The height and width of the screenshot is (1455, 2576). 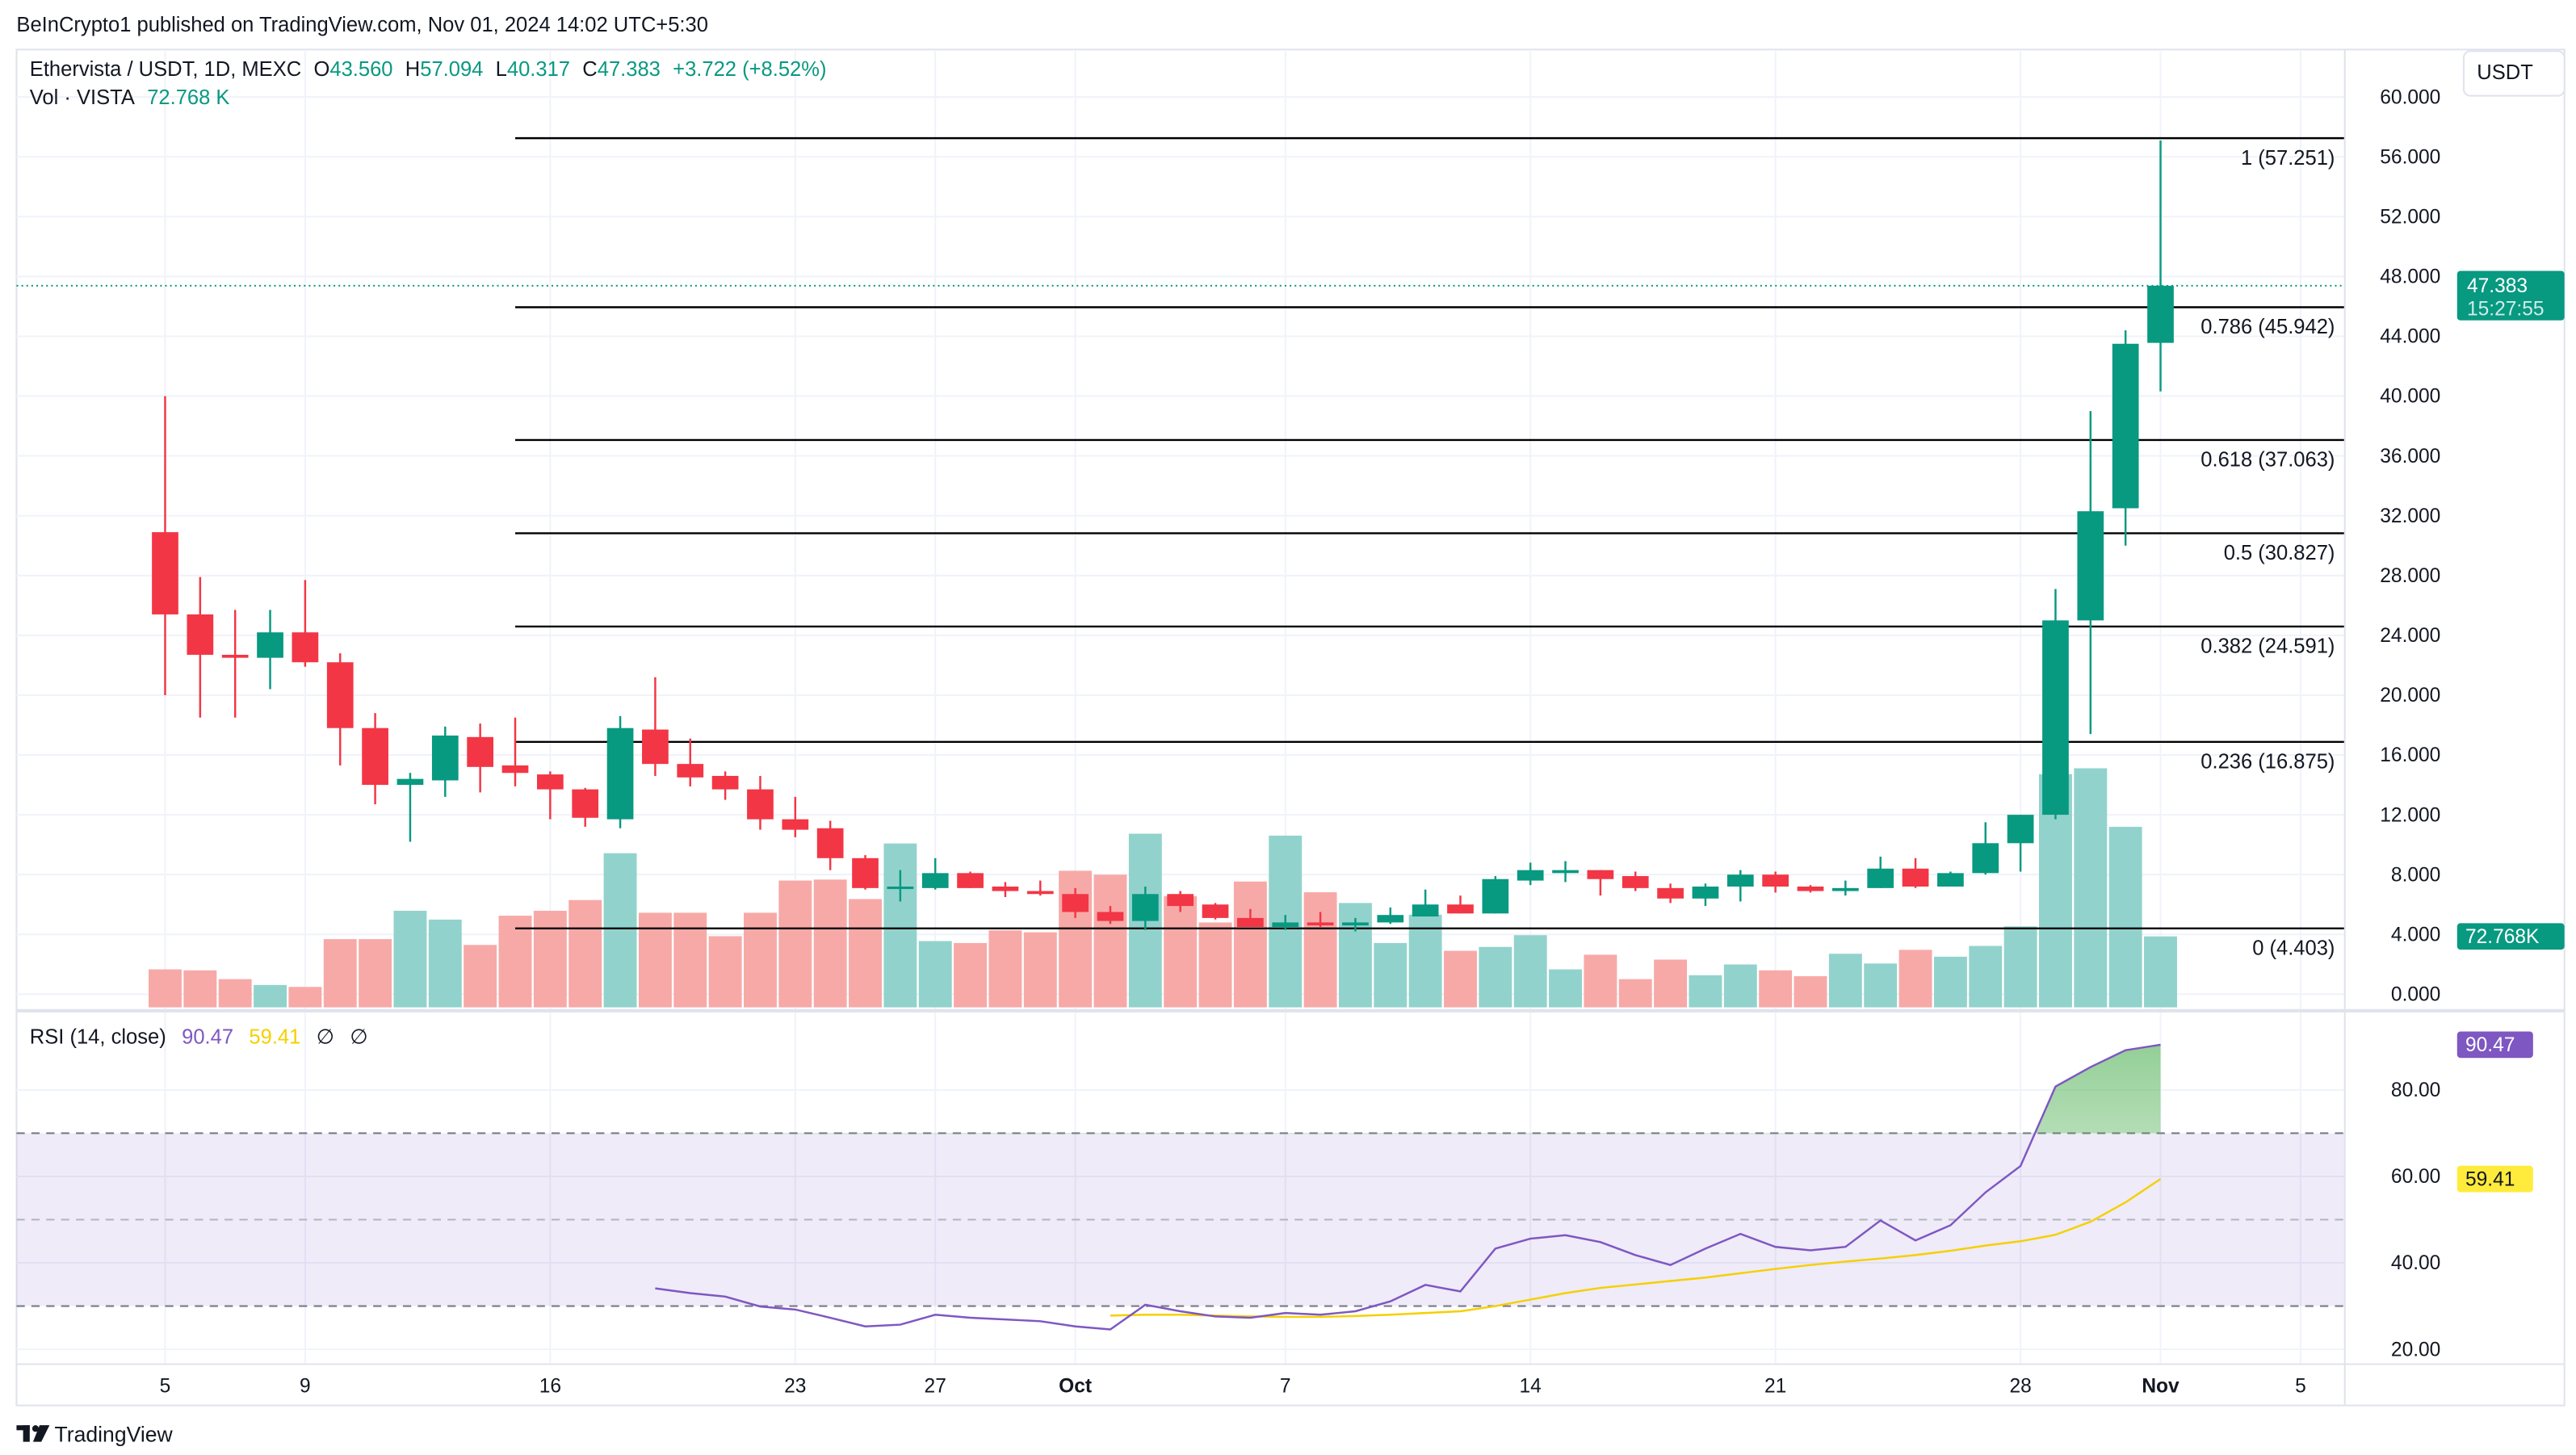 I want to click on volume-legend-value: 72.768 K, so click(x=188, y=97).